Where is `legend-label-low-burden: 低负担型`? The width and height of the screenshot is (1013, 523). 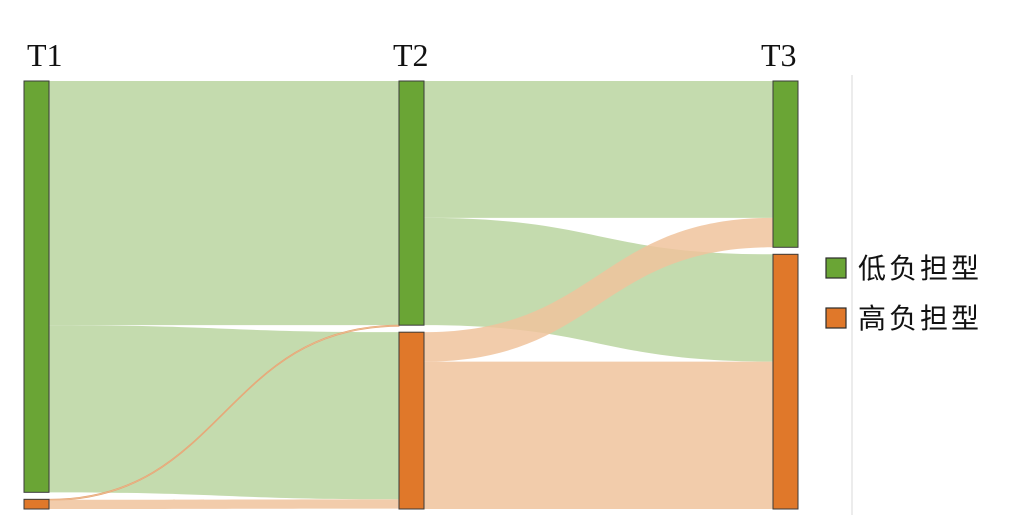 legend-label-low-burden: 低负担型 is located at coordinates (920, 268).